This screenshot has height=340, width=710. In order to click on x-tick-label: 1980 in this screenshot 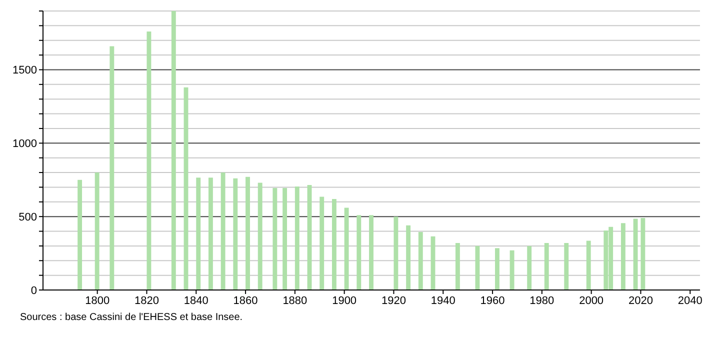, I will do `click(542, 300)`.